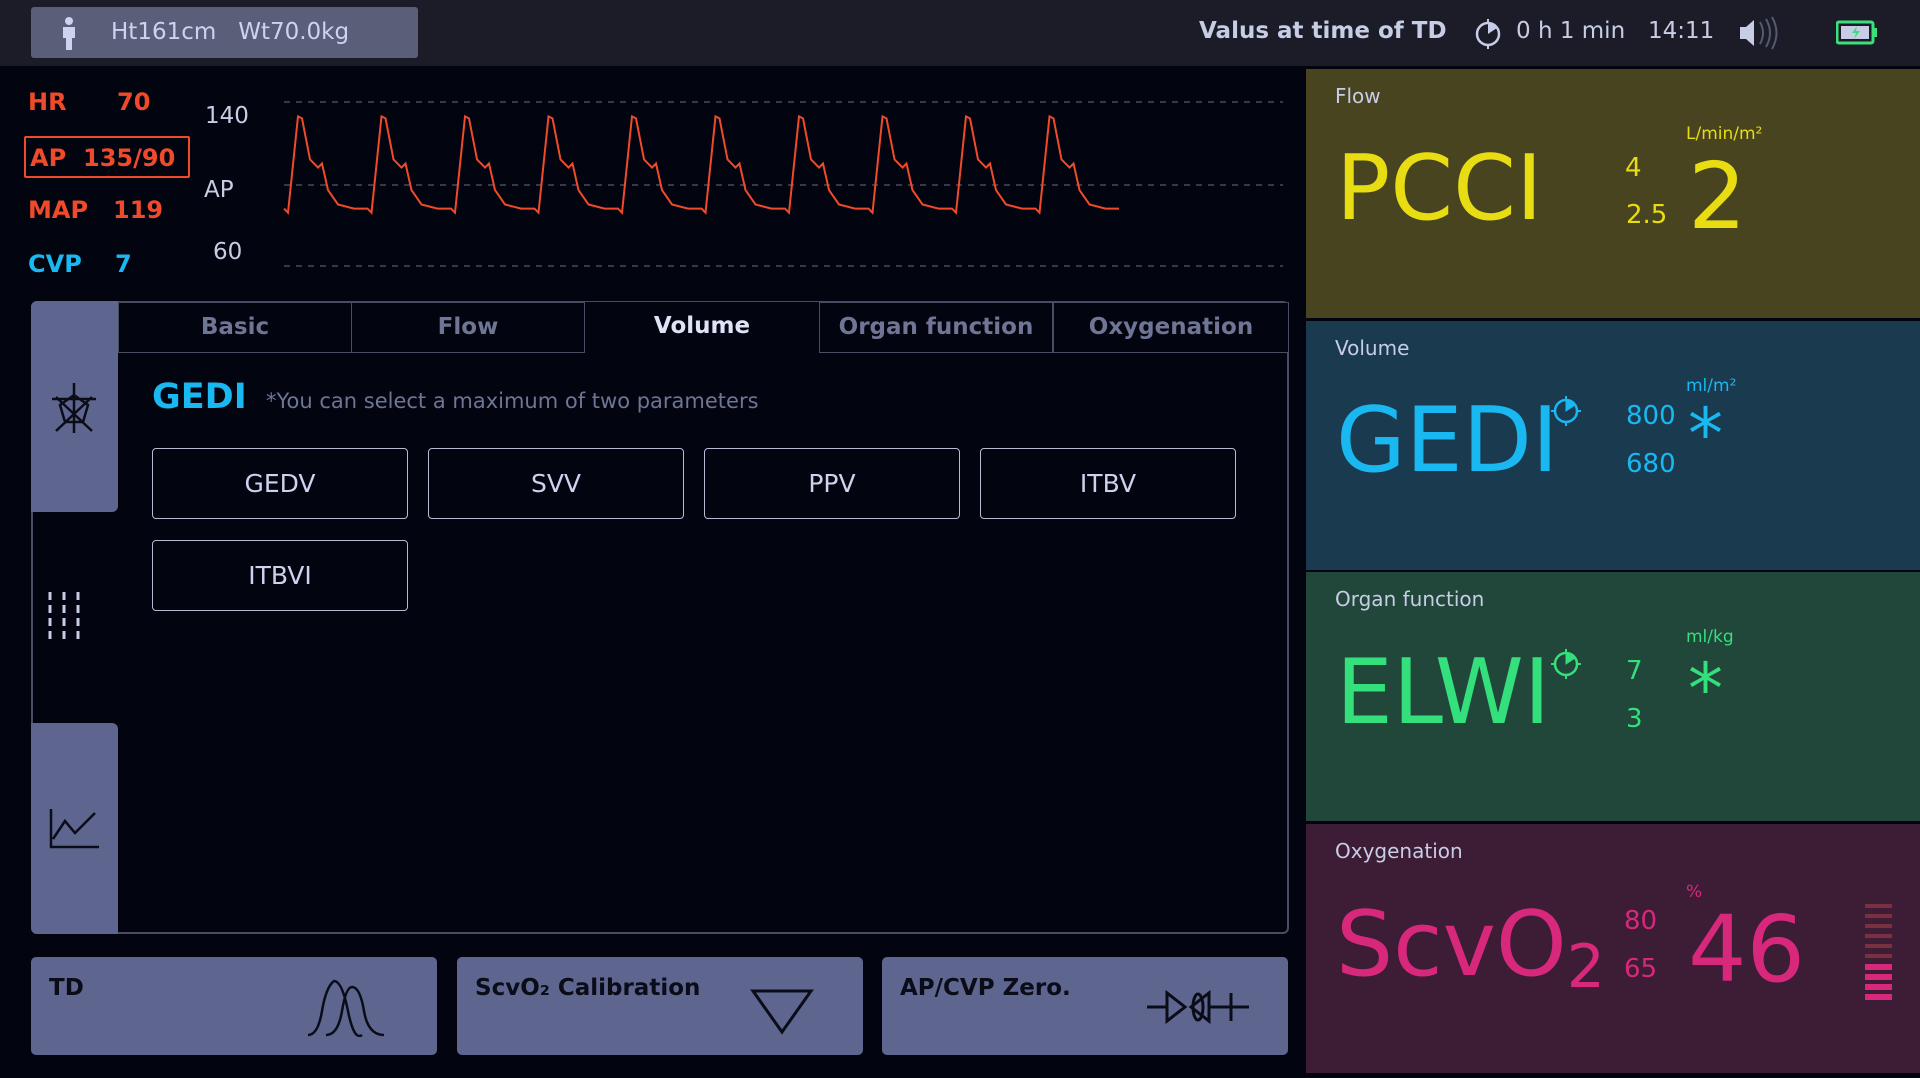 This screenshot has height=1078, width=1920. I want to click on td-button-label: TD, so click(66, 988).